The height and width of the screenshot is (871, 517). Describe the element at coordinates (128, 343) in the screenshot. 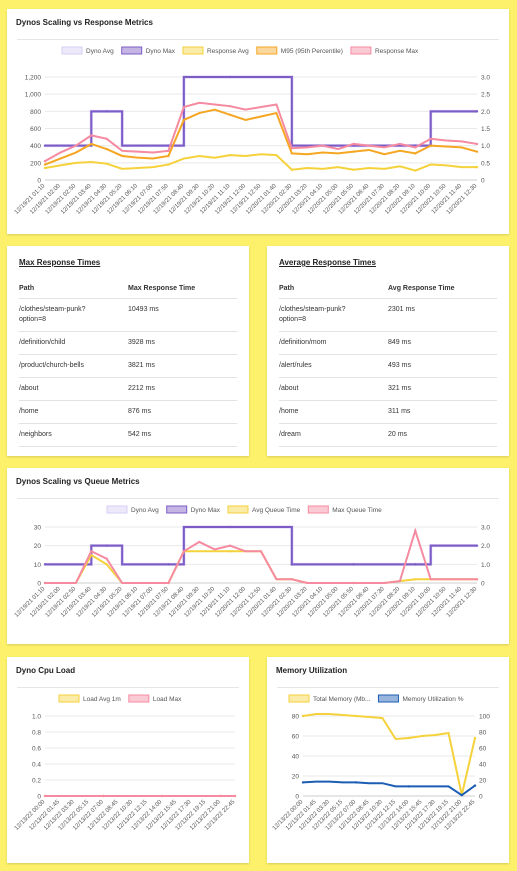

I see `table-row: /definition/child 3928 ms` at that location.